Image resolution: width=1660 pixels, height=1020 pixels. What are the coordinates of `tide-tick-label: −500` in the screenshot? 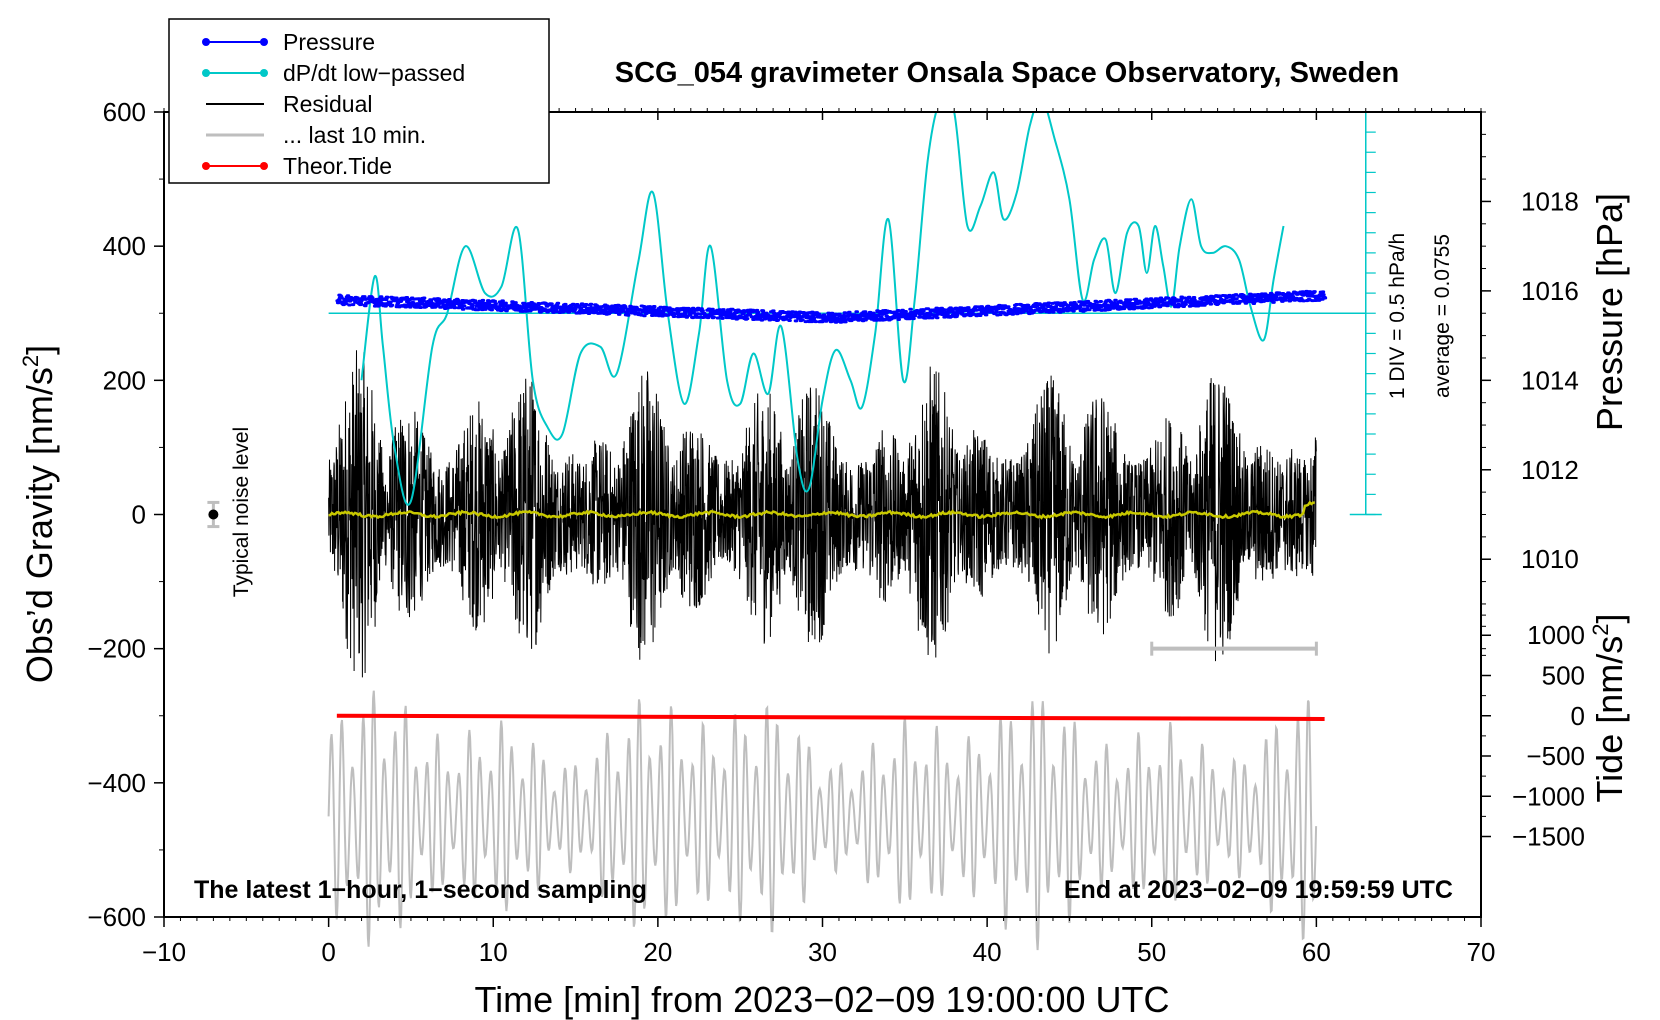 It's located at (1555, 756).